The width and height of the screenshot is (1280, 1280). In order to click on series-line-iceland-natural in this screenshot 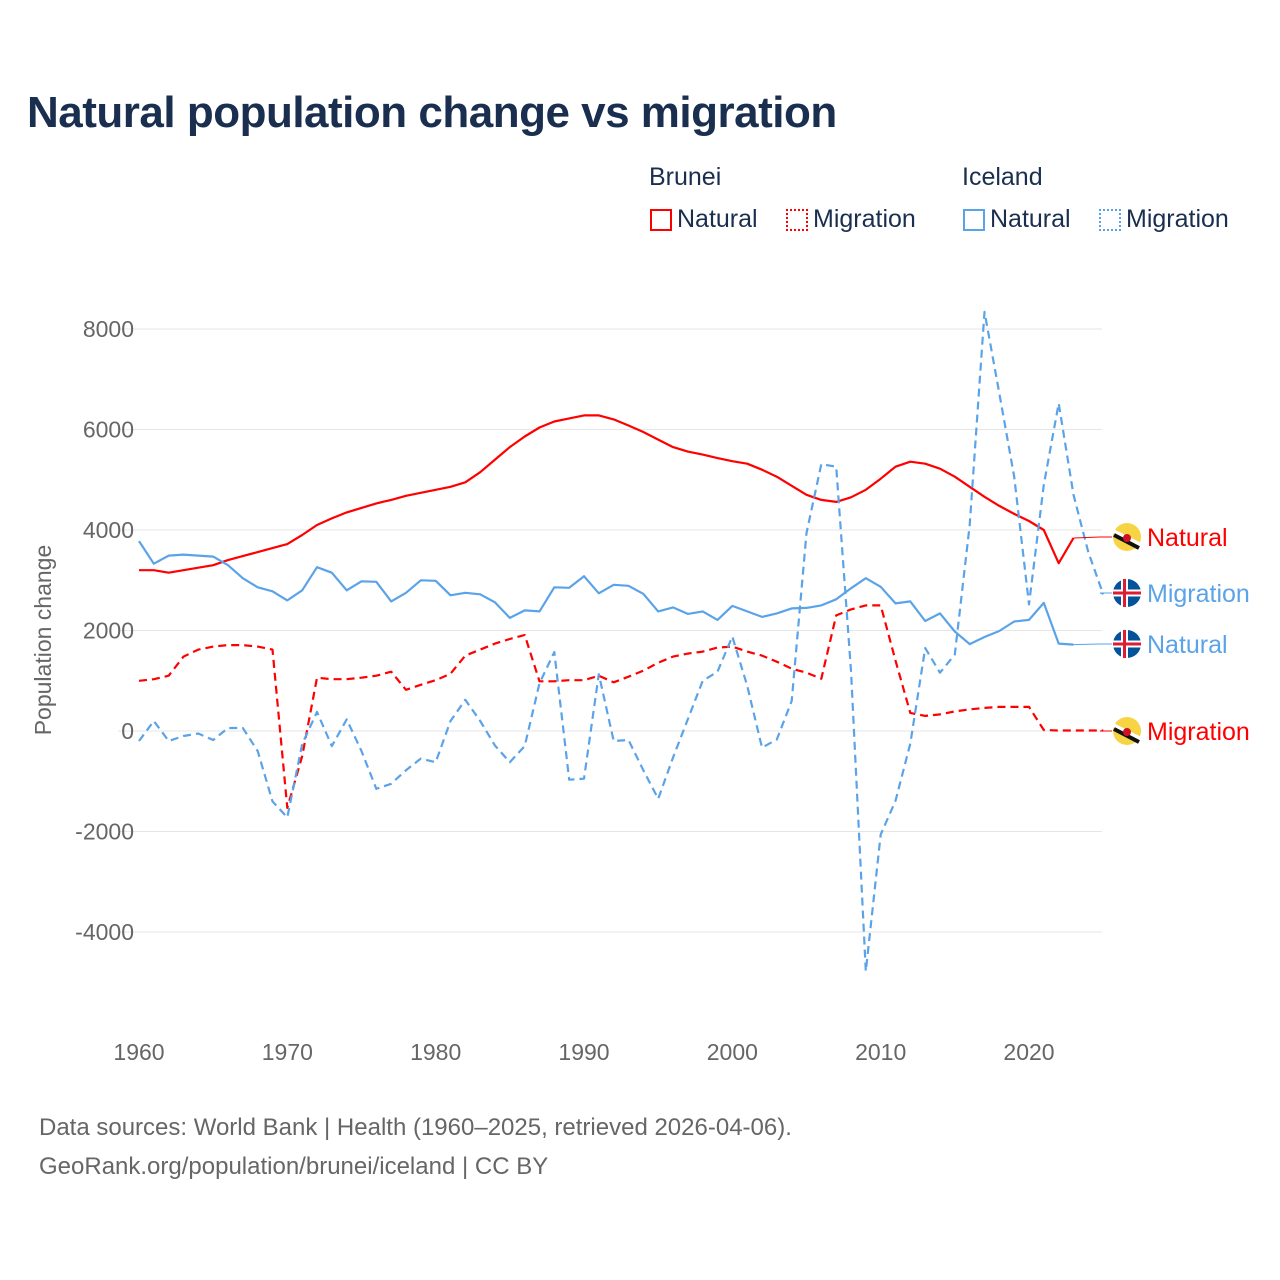, I will do `click(606, 593)`.